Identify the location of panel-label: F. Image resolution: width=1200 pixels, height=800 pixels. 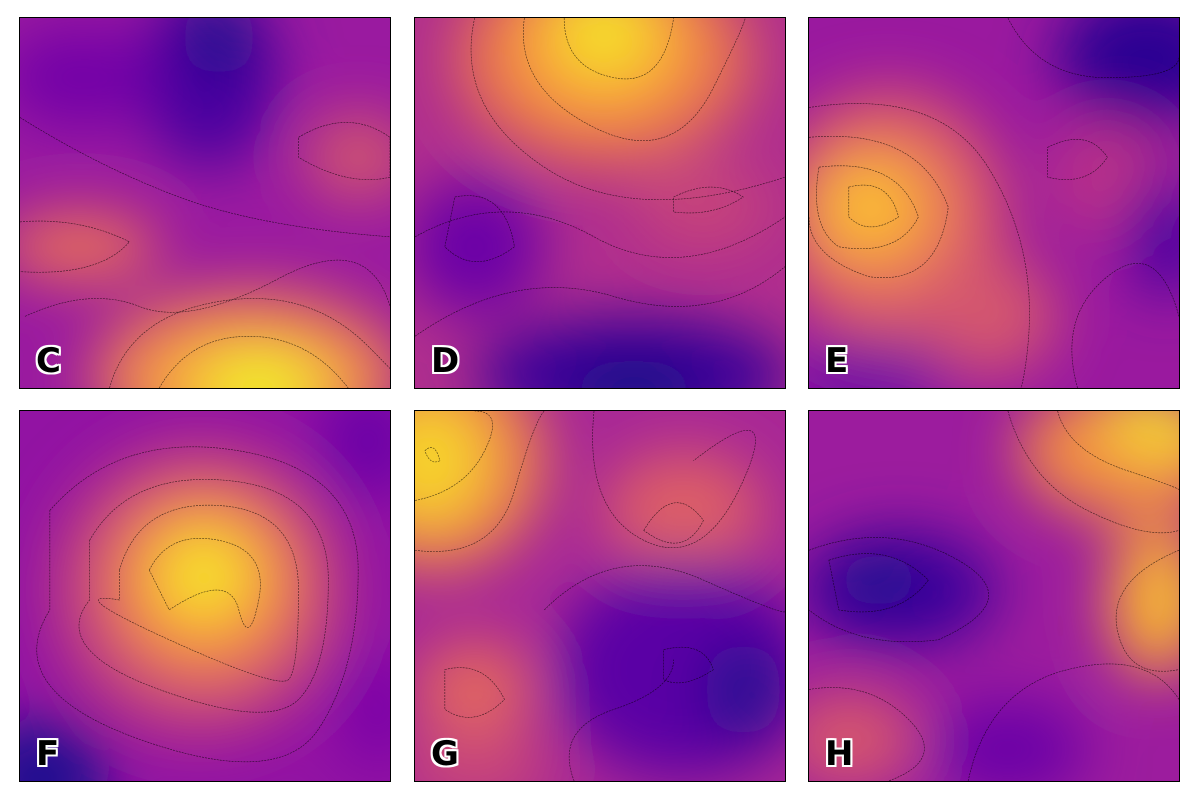
(47, 754).